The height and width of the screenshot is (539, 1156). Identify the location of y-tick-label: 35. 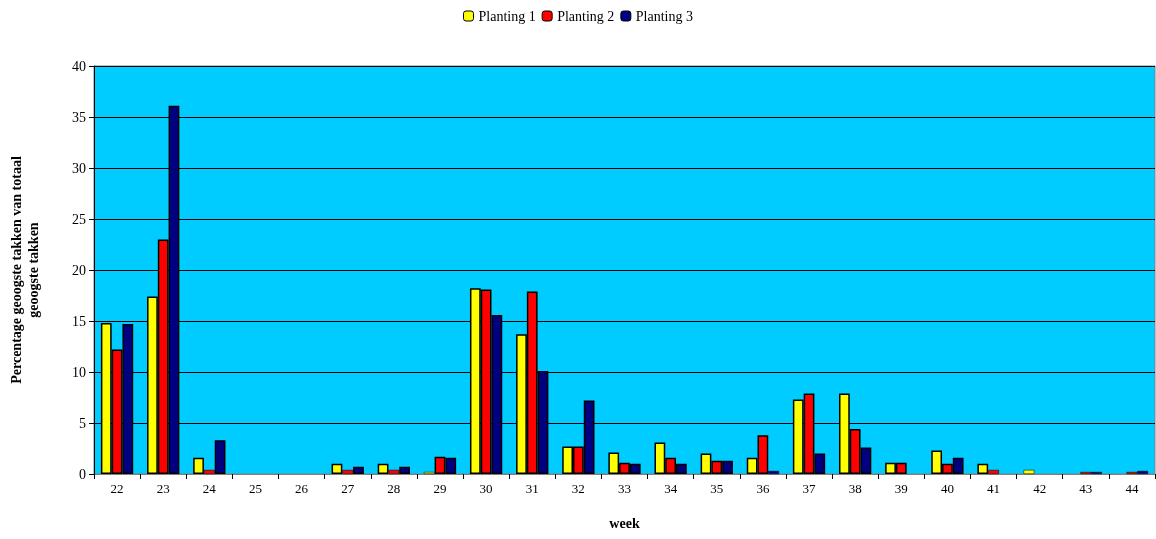
(79, 117).